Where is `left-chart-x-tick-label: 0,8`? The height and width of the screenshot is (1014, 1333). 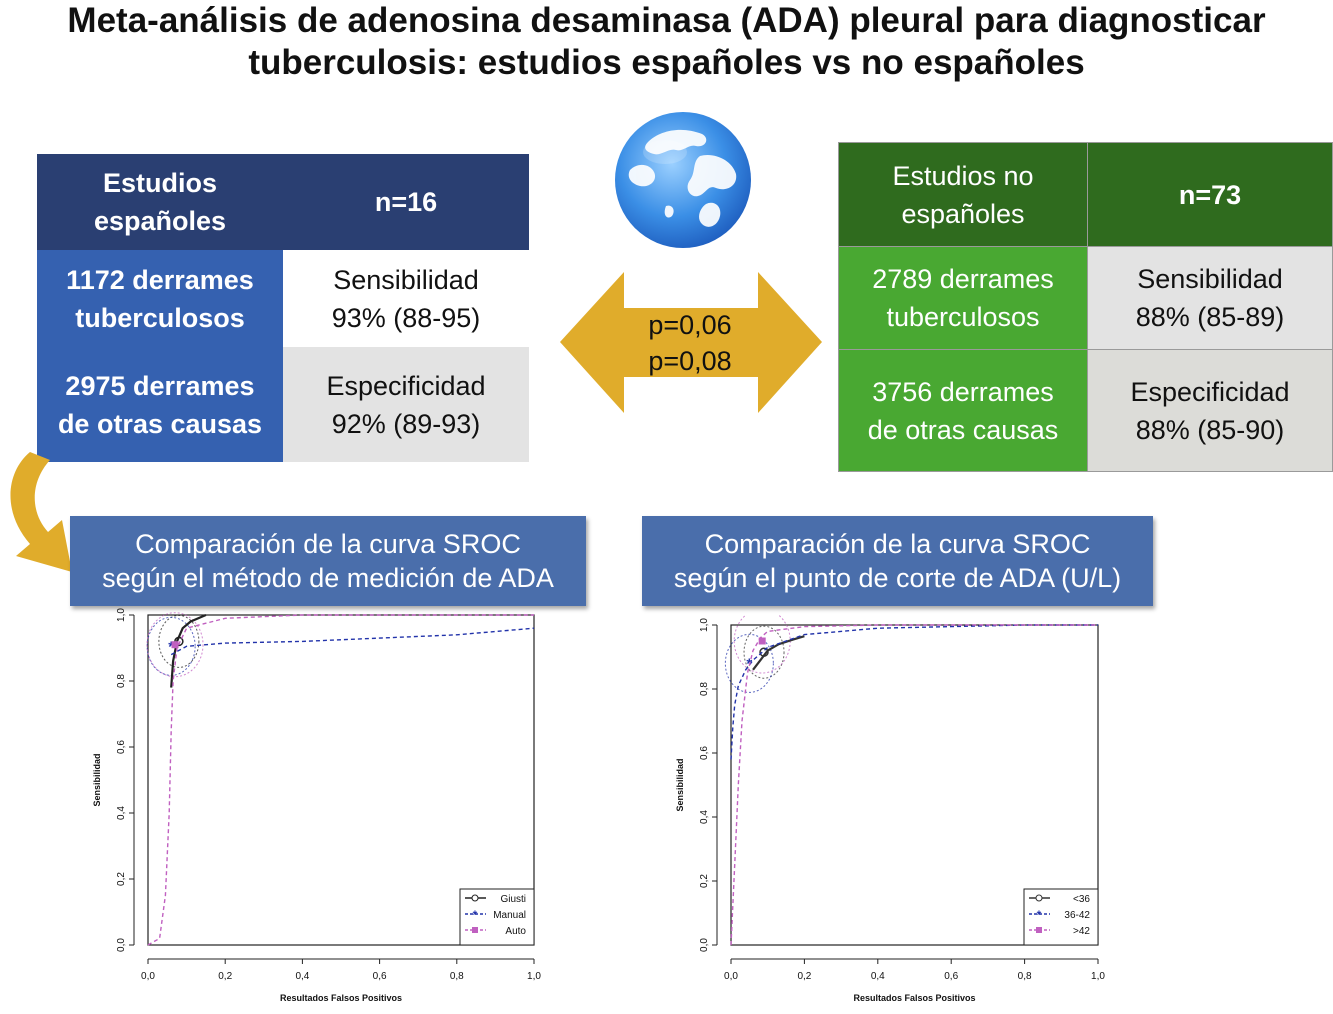 left-chart-x-tick-label: 0,8 is located at coordinates (457, 976).